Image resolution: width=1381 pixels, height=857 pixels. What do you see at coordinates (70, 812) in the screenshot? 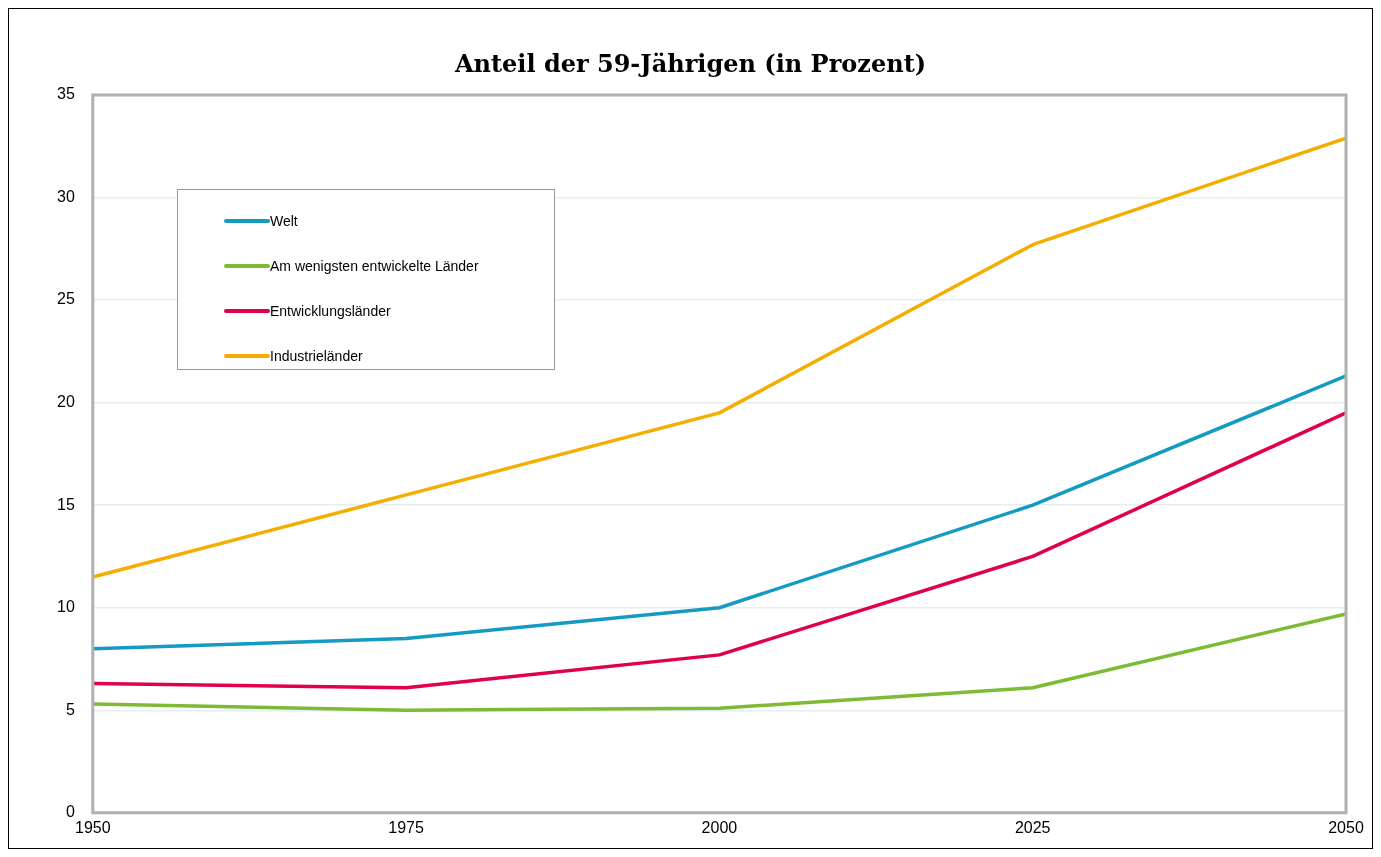
I see `y-tick-label: 0` at bounding box center [70, 812].